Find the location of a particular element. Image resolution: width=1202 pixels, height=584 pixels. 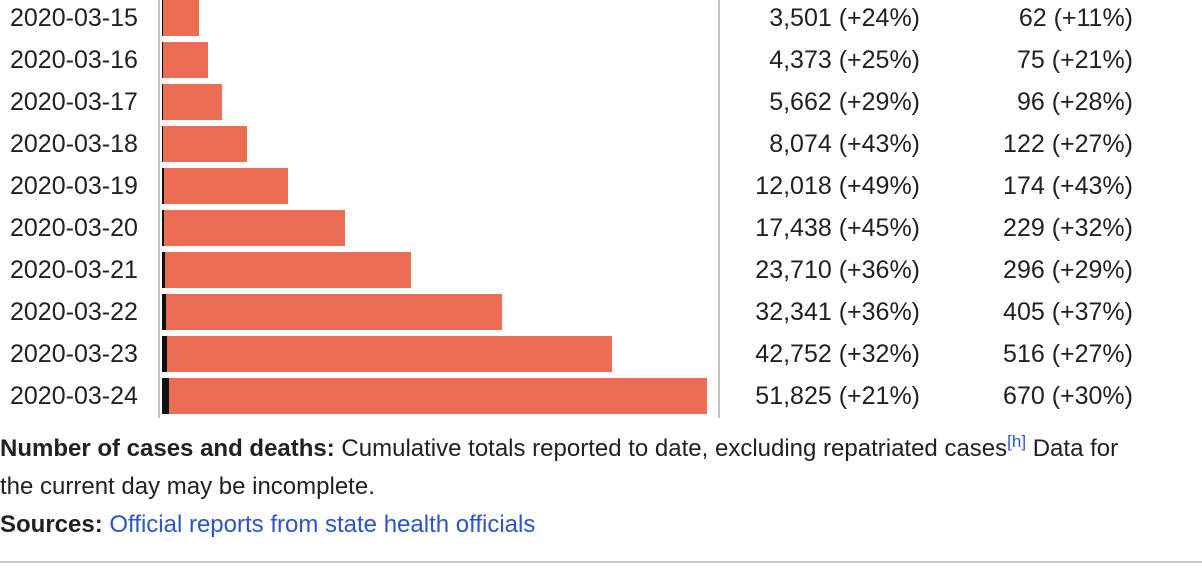

chart-axis-line is located at coordinates (159, 209).